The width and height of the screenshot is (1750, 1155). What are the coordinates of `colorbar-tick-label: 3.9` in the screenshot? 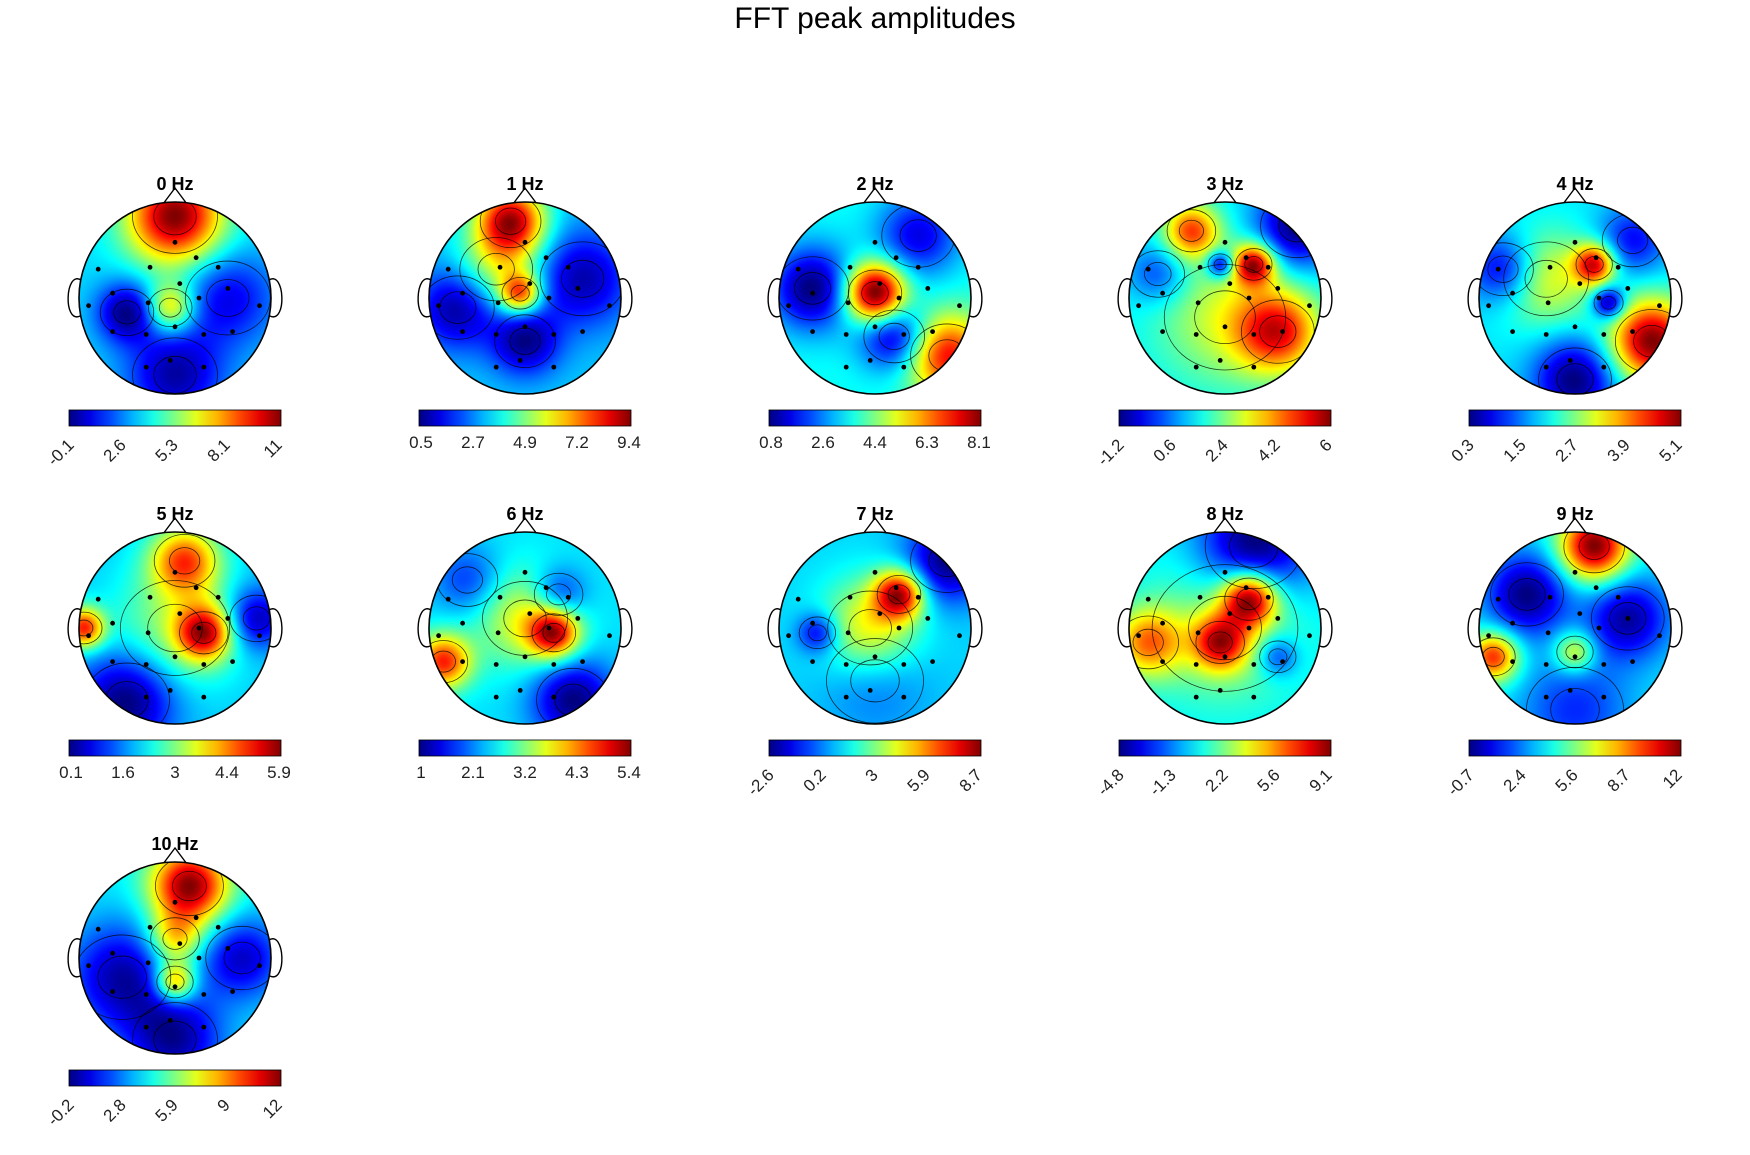 It's located at (1619, 450).